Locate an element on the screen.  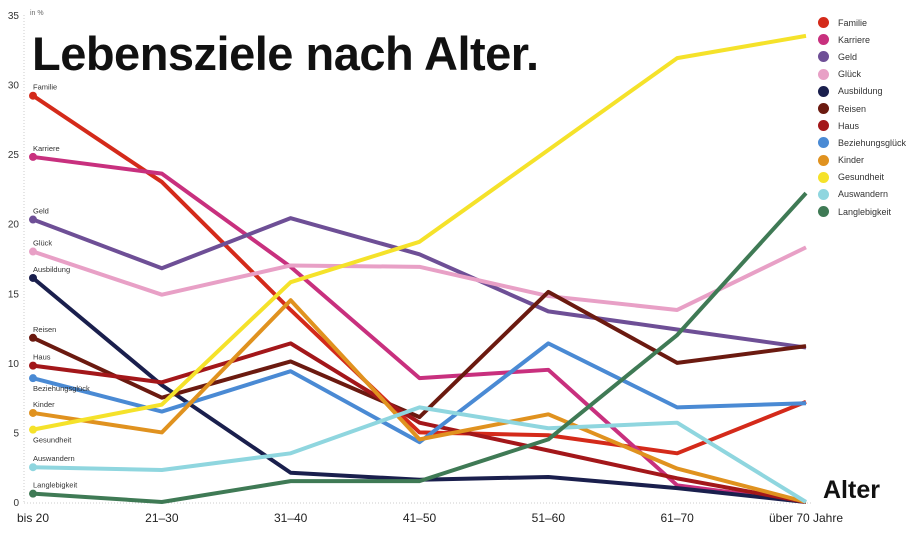
series-label: Karriere is located at coordinates (46, 148).